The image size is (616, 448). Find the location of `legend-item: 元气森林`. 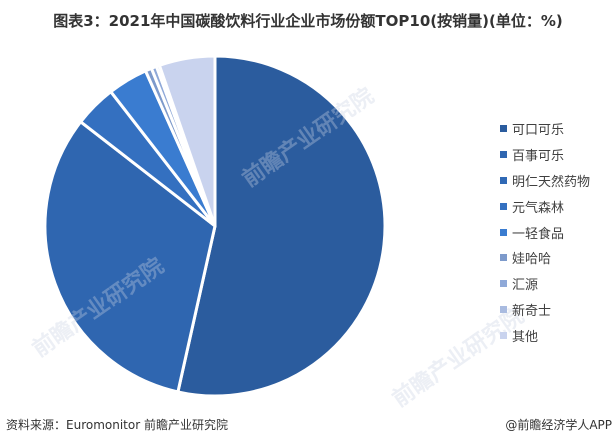

legend-item: 元气森林 is located at coordinates (545, 206).